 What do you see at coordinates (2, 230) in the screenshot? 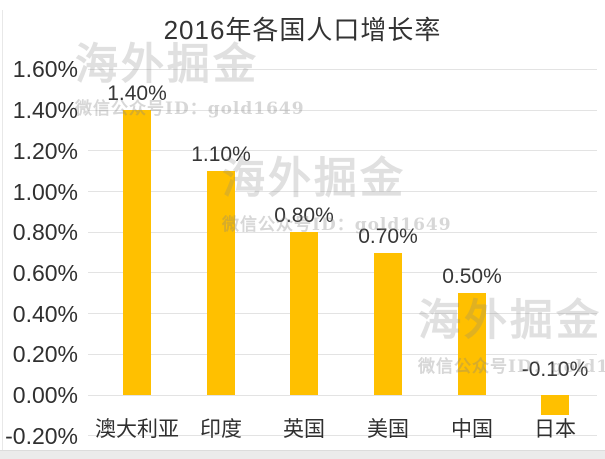
I see `chart-left-border` at bounding box center [2, 230].